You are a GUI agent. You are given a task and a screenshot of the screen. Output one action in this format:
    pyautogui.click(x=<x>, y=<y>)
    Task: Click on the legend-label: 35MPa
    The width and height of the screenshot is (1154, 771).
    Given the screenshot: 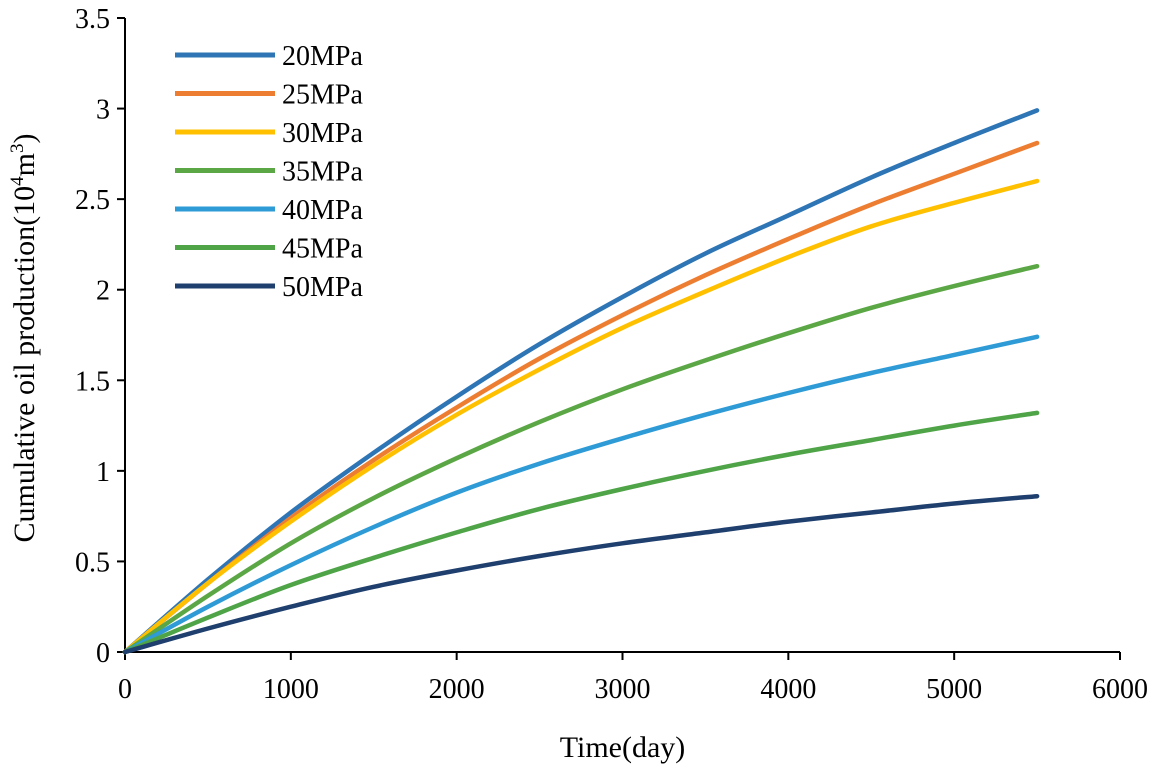 What is the action you would take?
    pyautogui.click(x=322, y=172)
    